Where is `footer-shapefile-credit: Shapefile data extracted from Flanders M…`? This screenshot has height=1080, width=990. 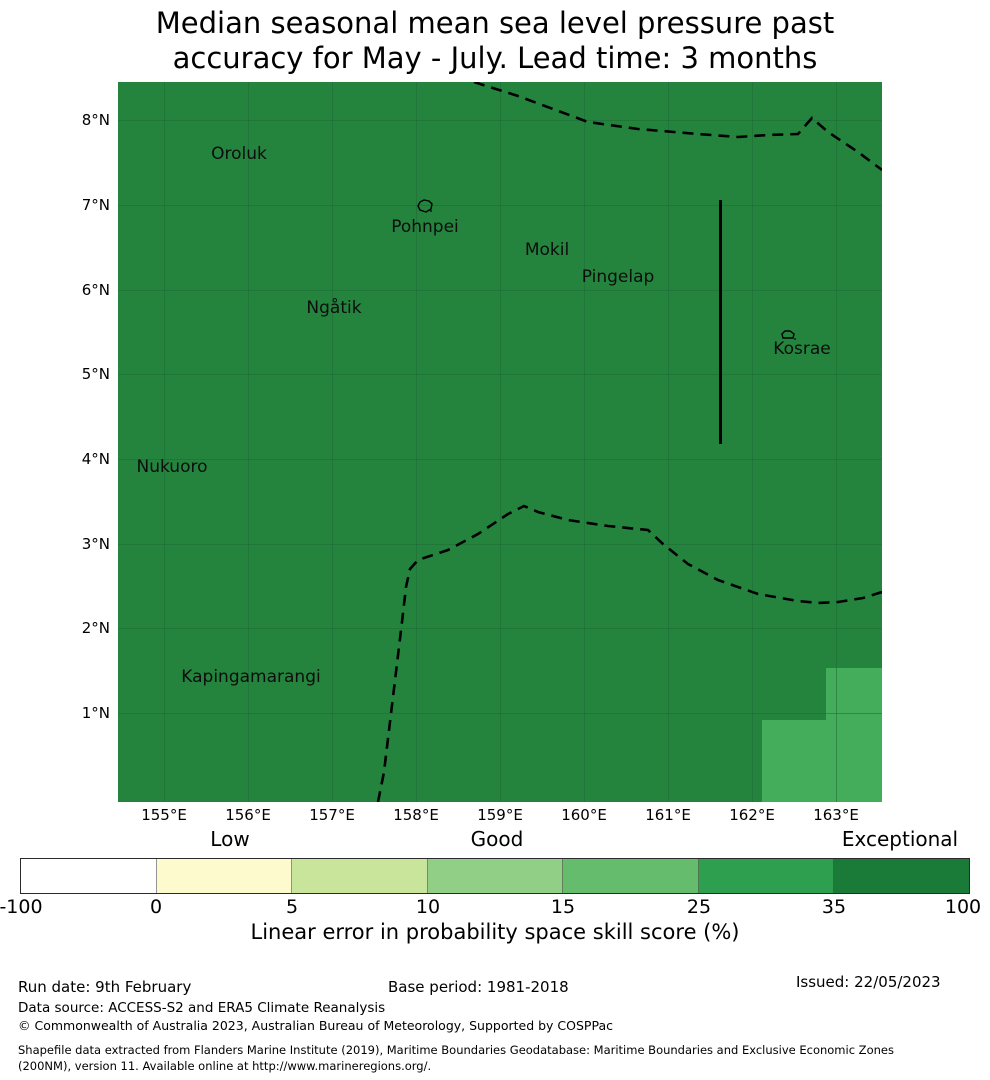
footer-shapefile-credit: Shapefile data extracted from Flanders M… is located at coordinates (493, 1058).